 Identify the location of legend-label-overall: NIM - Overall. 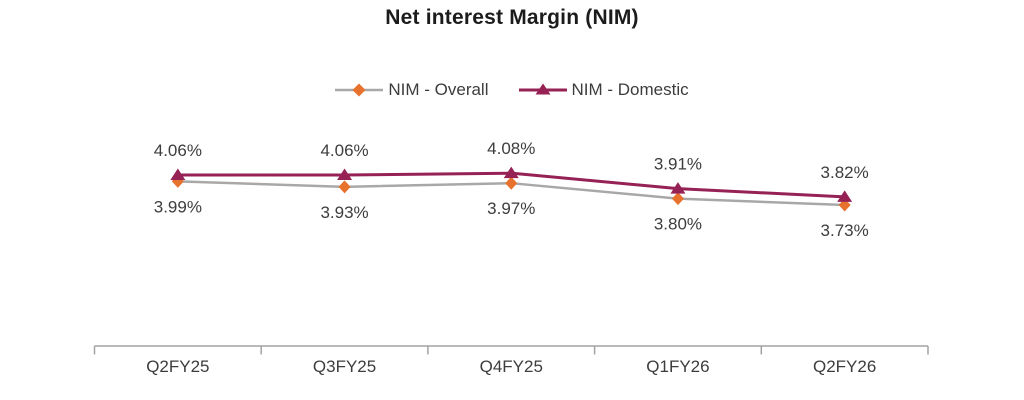
(438, 89).